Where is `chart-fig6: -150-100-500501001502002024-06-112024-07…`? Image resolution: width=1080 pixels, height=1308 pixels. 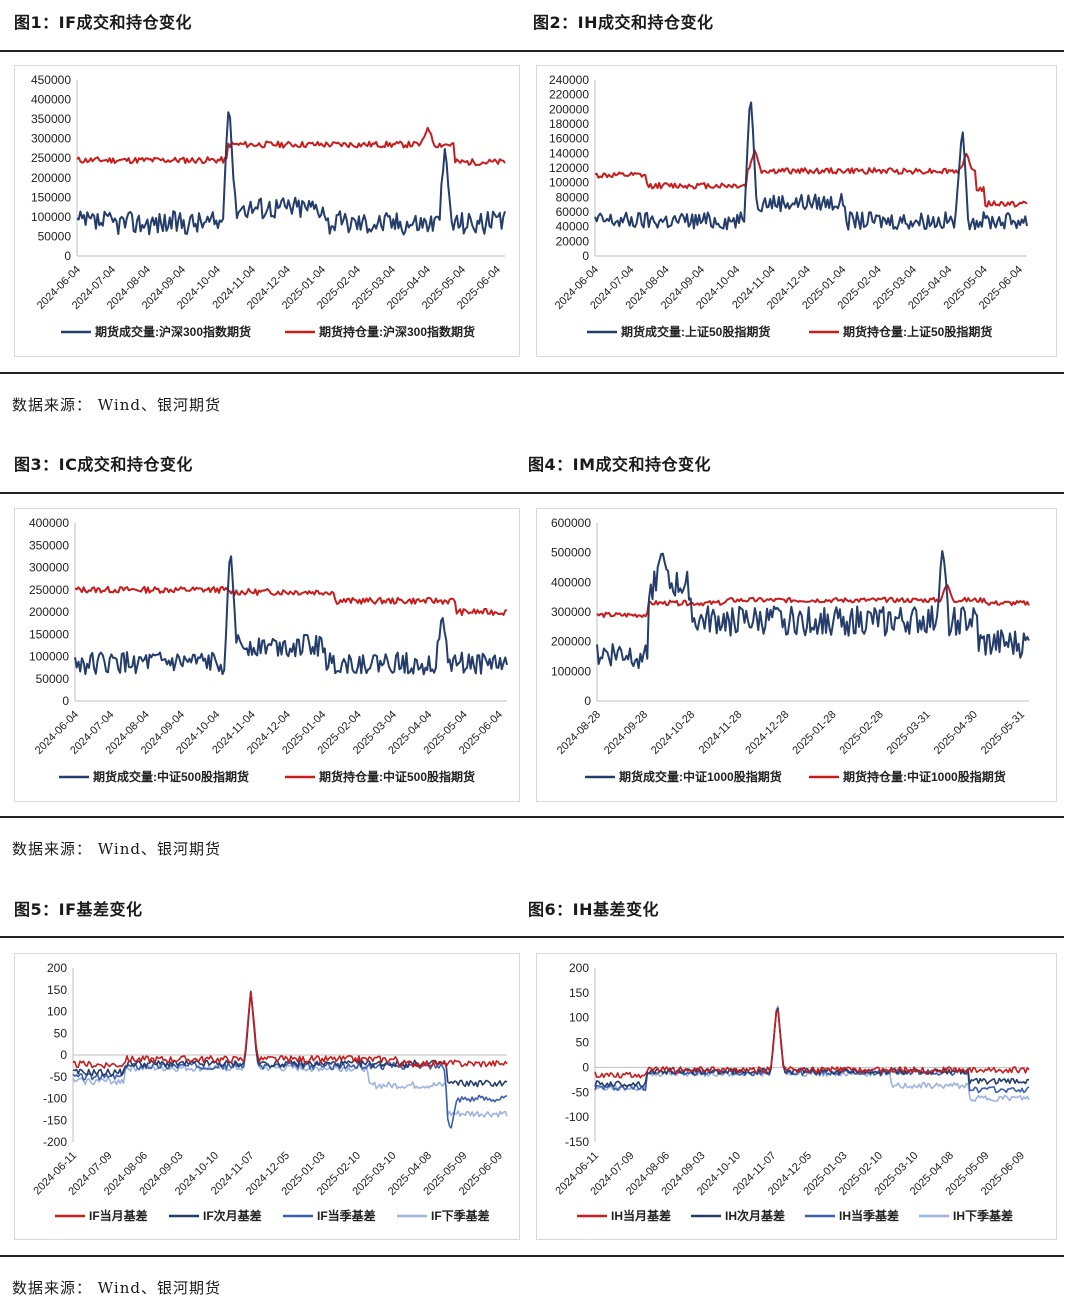 chart-fig6: -150-100-500501001502002024-06-112024-07… is located at coordinates (791, 1092).